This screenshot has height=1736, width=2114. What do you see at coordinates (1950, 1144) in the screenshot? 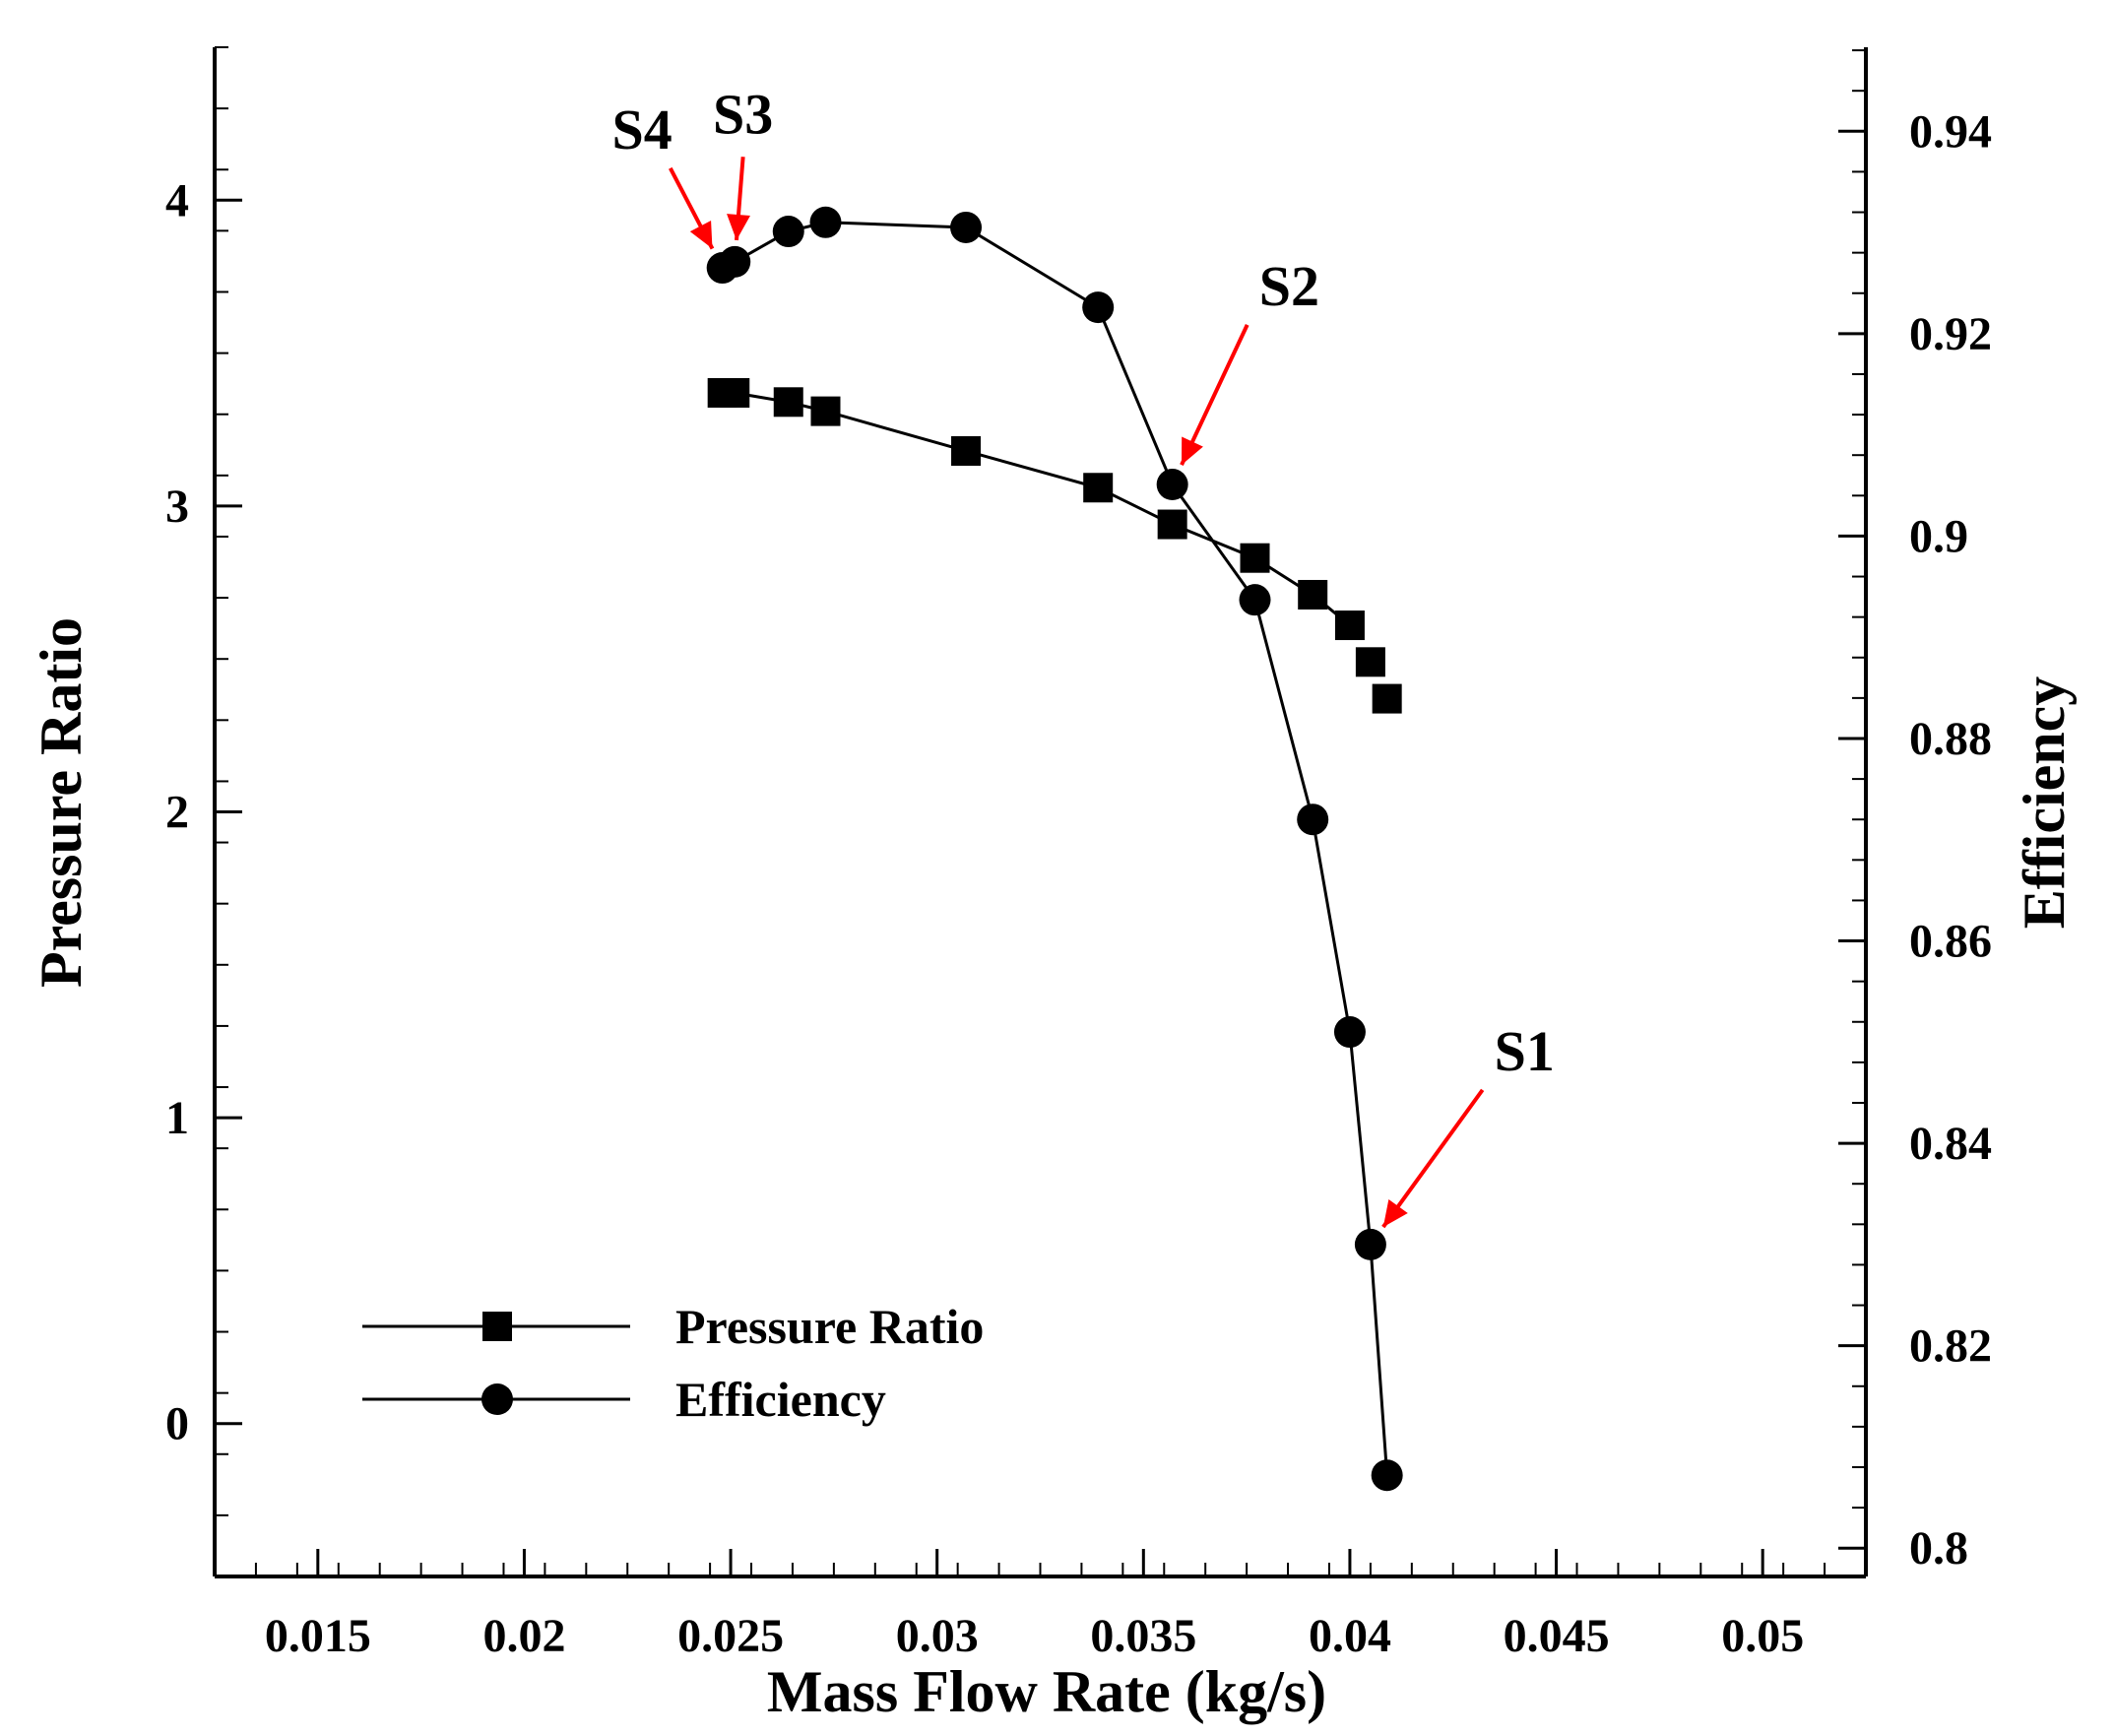
I see `y2-tick-label: 0.84` at bounding box center [1950, 1144].